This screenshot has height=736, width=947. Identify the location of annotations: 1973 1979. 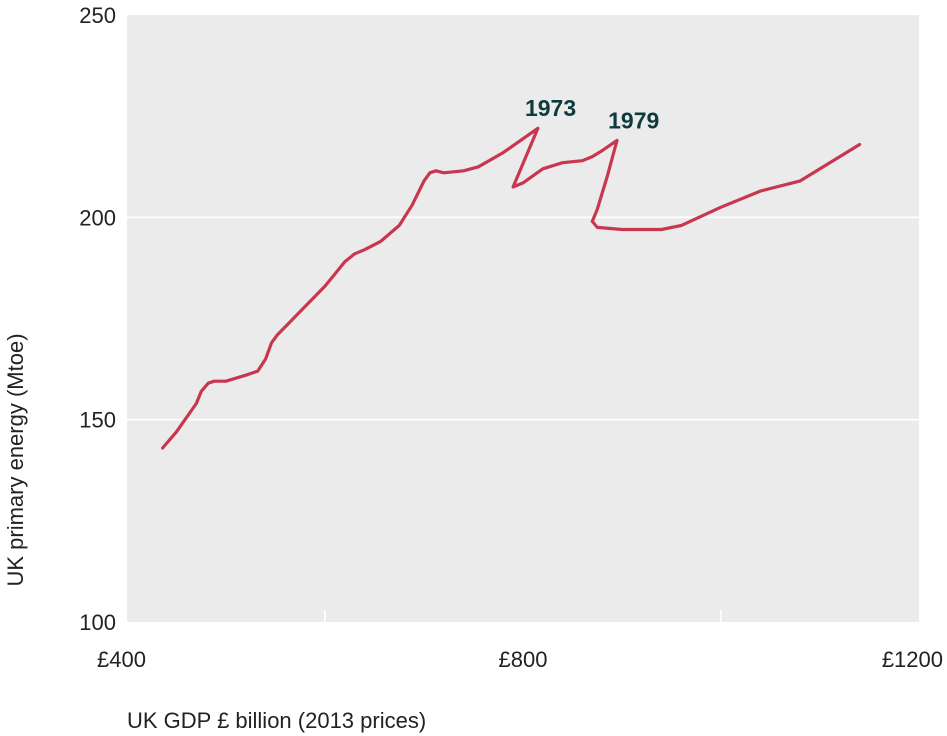
(592, 114).